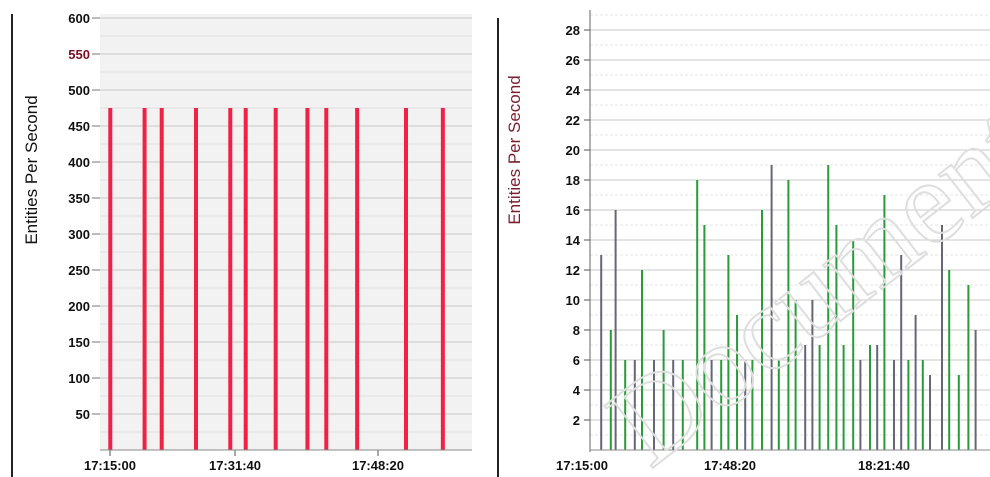 Image resolution: width=990 pixels, height=477 pixels. Describe the element at coordinates (733, 465) in the screenshot. I see `right-x-tick-labels: 17:15:00 17:48:20 18:21:40` at that location.